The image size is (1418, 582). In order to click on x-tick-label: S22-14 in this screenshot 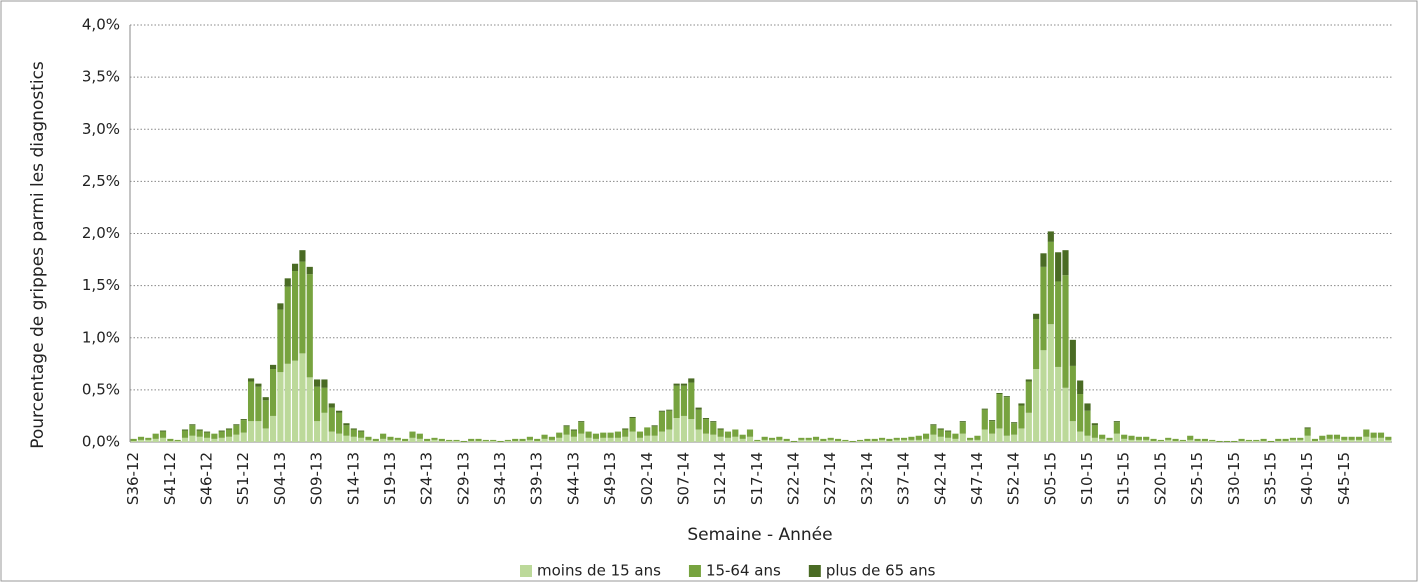, I will do `click(794, 478)`.